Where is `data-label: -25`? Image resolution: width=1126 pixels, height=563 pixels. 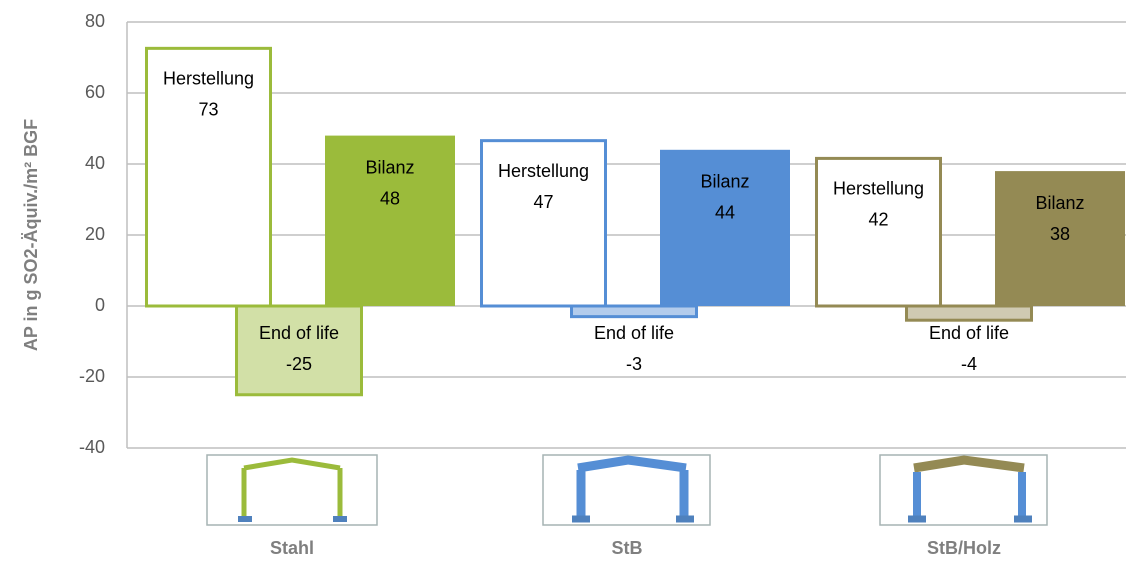
data-label: -25 is located at coordinates (299, 364).